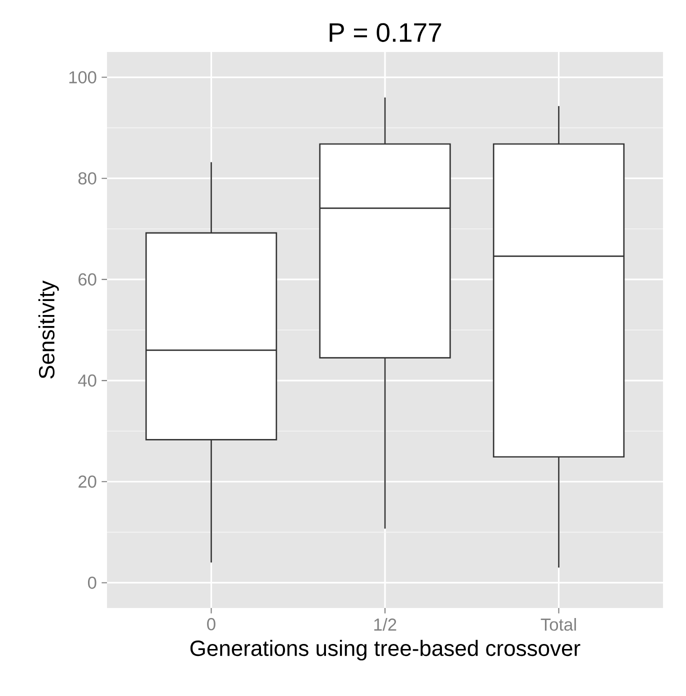 This screenshot has height=696, width=686. Describe the element at coordinates (385, 650) in the screenshot. I see `x-axis-title: Generations using tree-based crossover` at that location.